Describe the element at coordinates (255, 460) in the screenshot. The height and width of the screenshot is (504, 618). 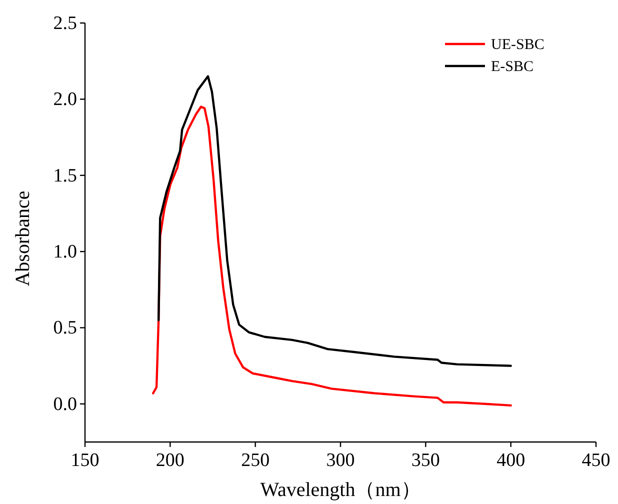
I see `x-tick-label: 250` at that location.